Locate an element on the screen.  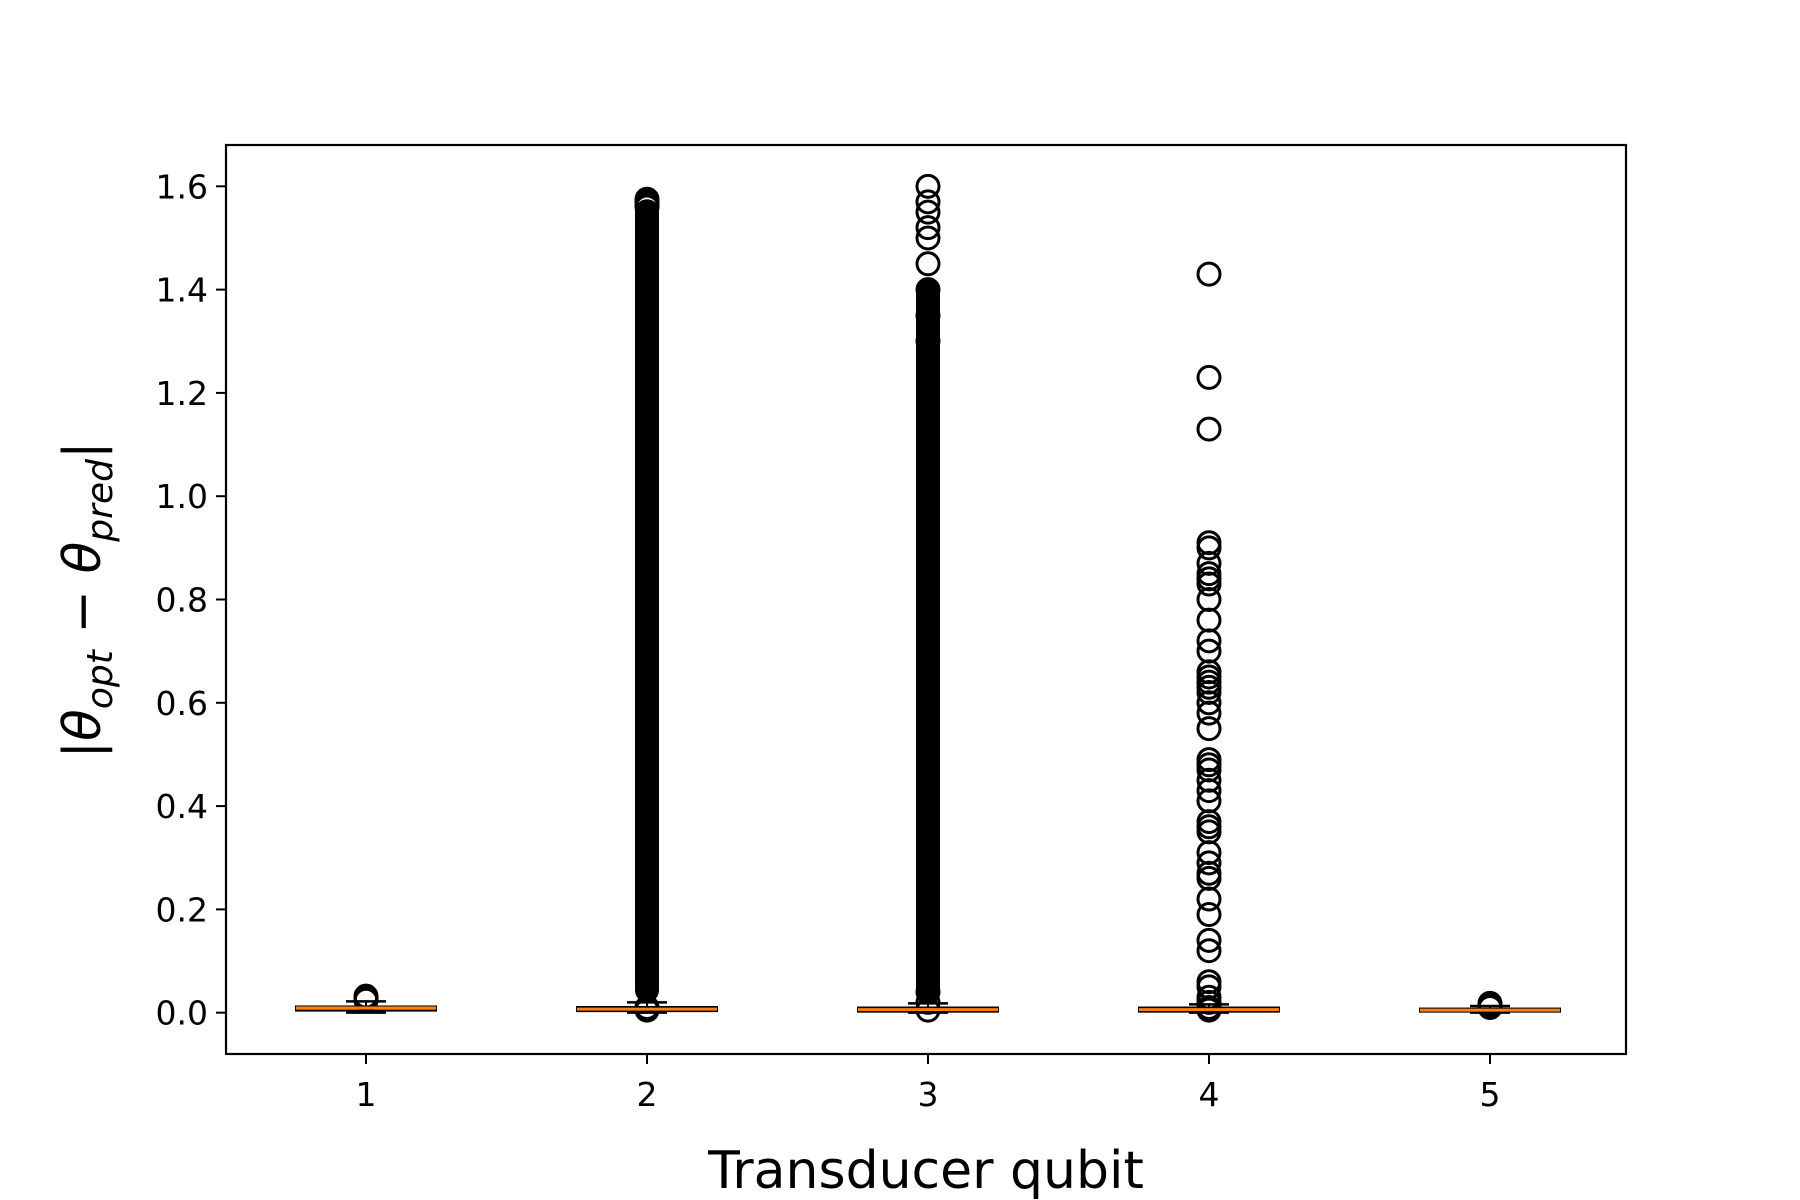
y-tick-label: 1.0 is located at coordinates (182, 496).